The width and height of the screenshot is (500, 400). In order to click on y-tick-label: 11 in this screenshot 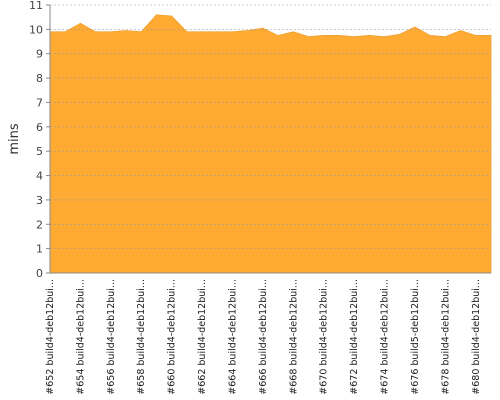, I will do `click(36, 6)`.